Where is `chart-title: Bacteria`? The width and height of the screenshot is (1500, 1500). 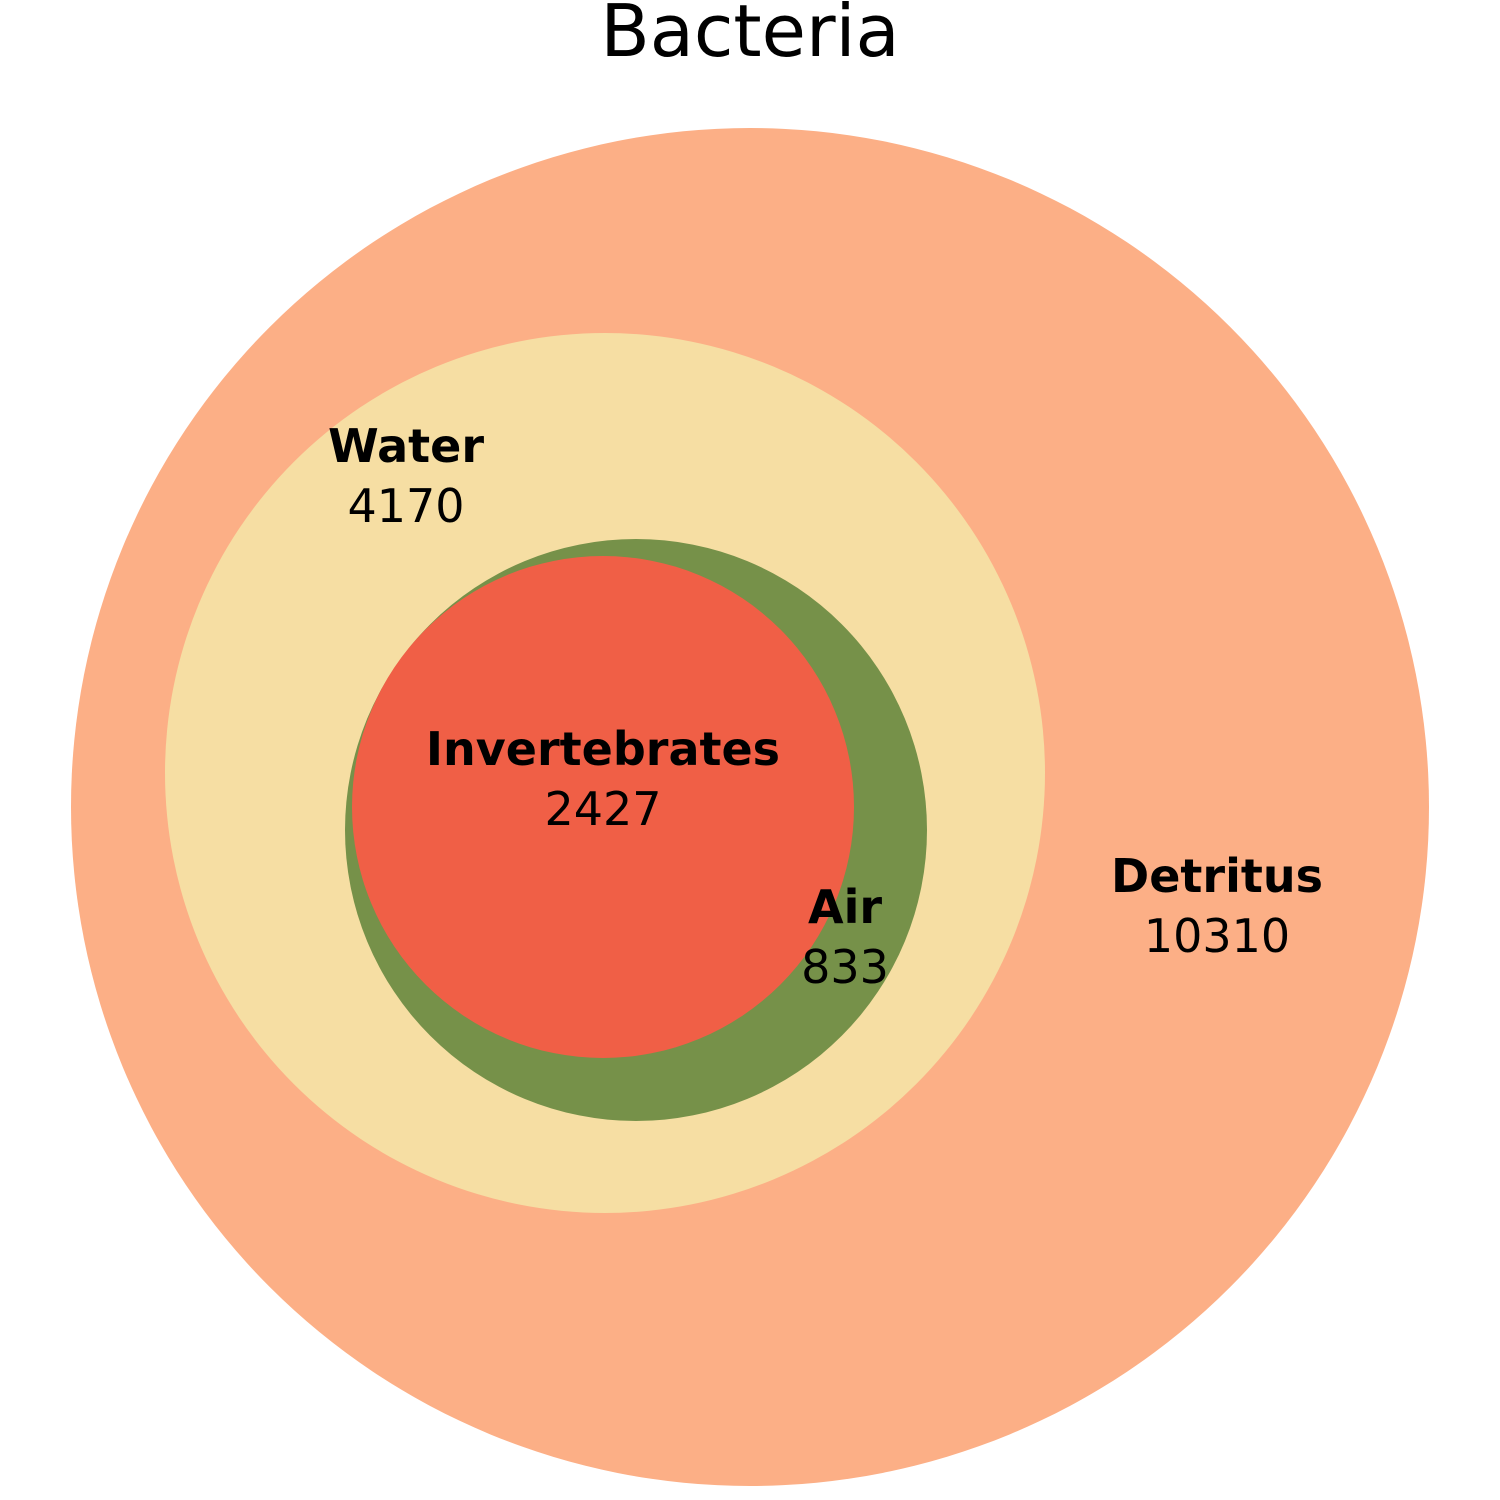
chart-title: Bacteria is located at coordinates (749, 36).